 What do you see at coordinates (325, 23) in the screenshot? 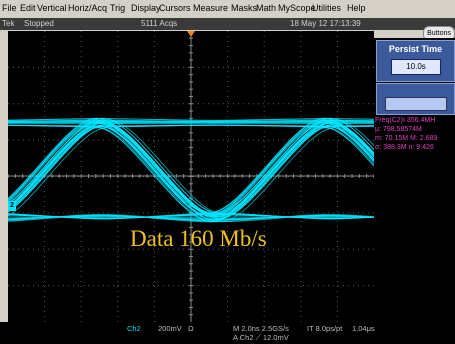
I see `date-time: 18 May 12 17:13:39` at bounding box center [325, 23].